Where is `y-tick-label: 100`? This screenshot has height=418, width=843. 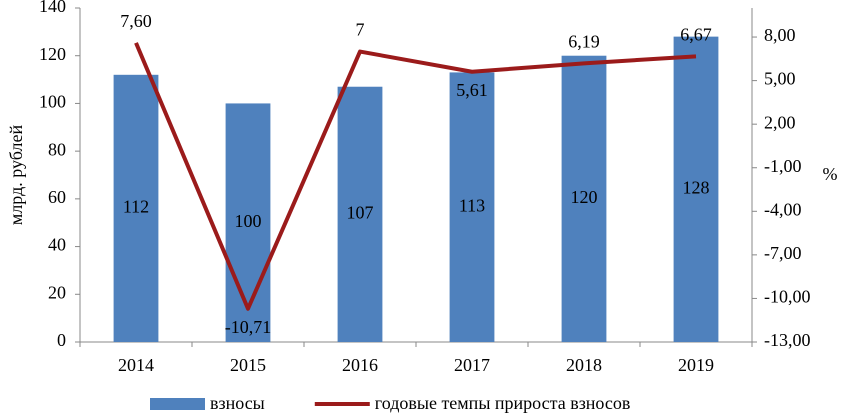
y-tick-label: 100 is located at coordinates (52, 102).